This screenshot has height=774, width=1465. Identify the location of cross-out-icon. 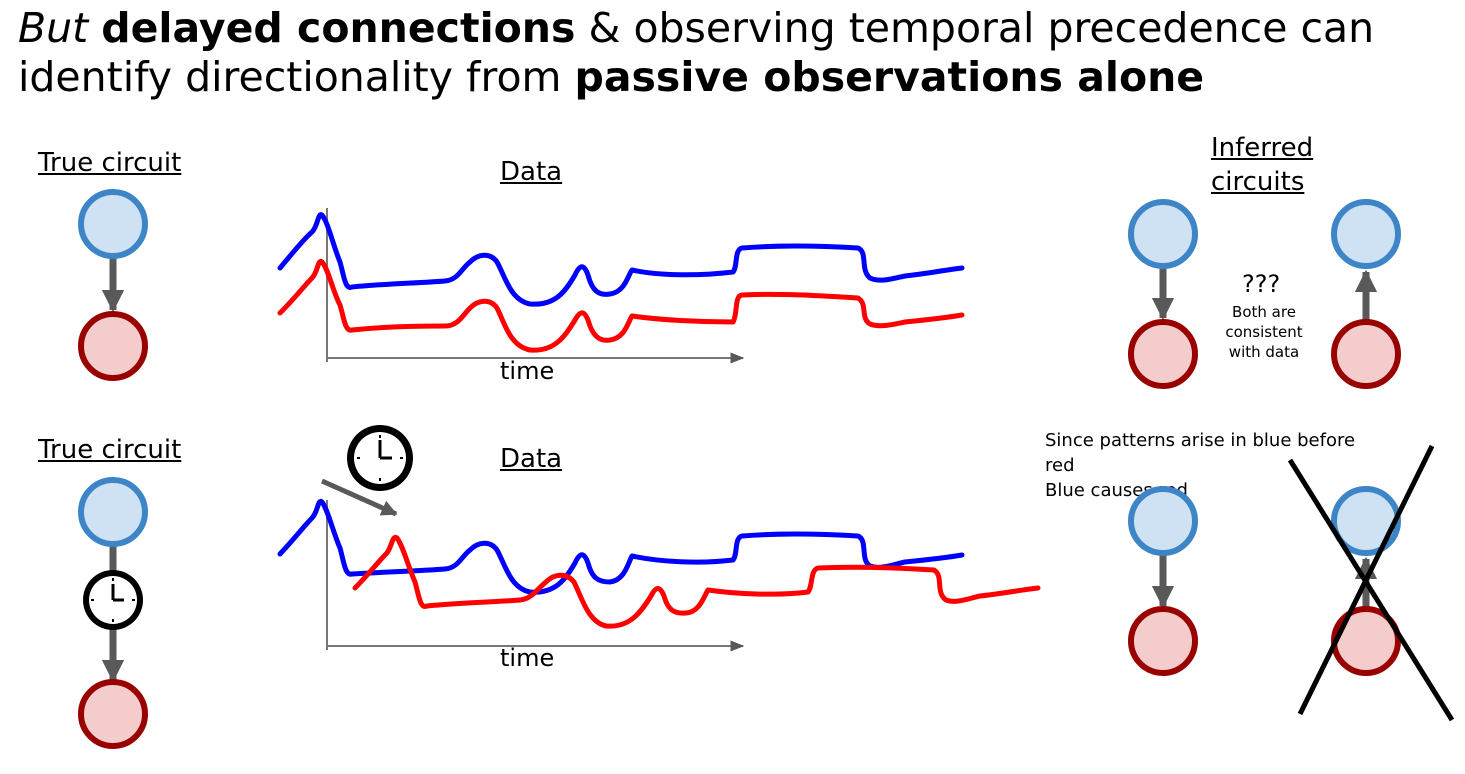
(1371, 583).